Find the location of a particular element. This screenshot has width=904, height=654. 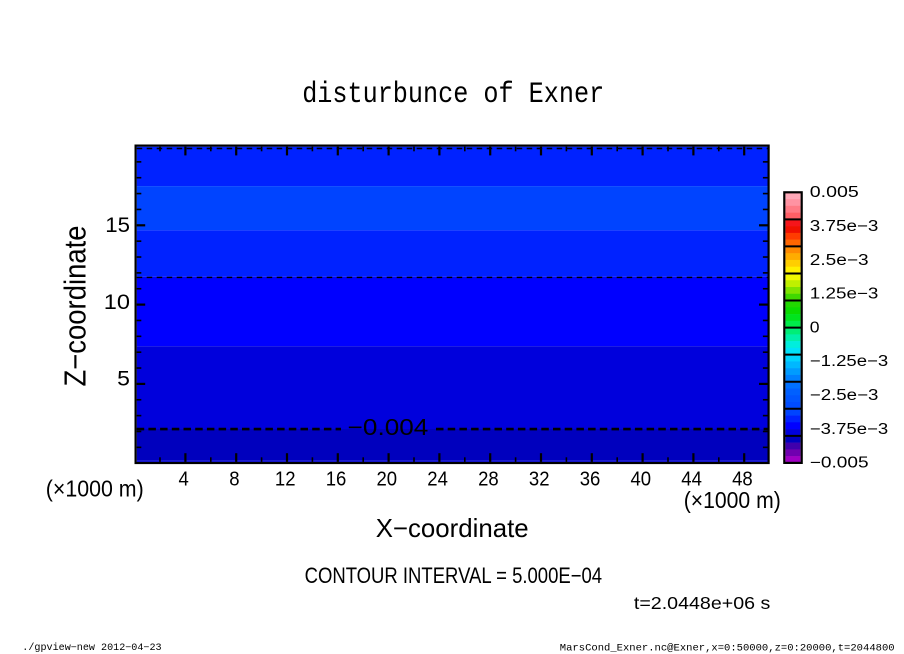

svg-text: 2.5e−3 is located at coordinates (839, 260).